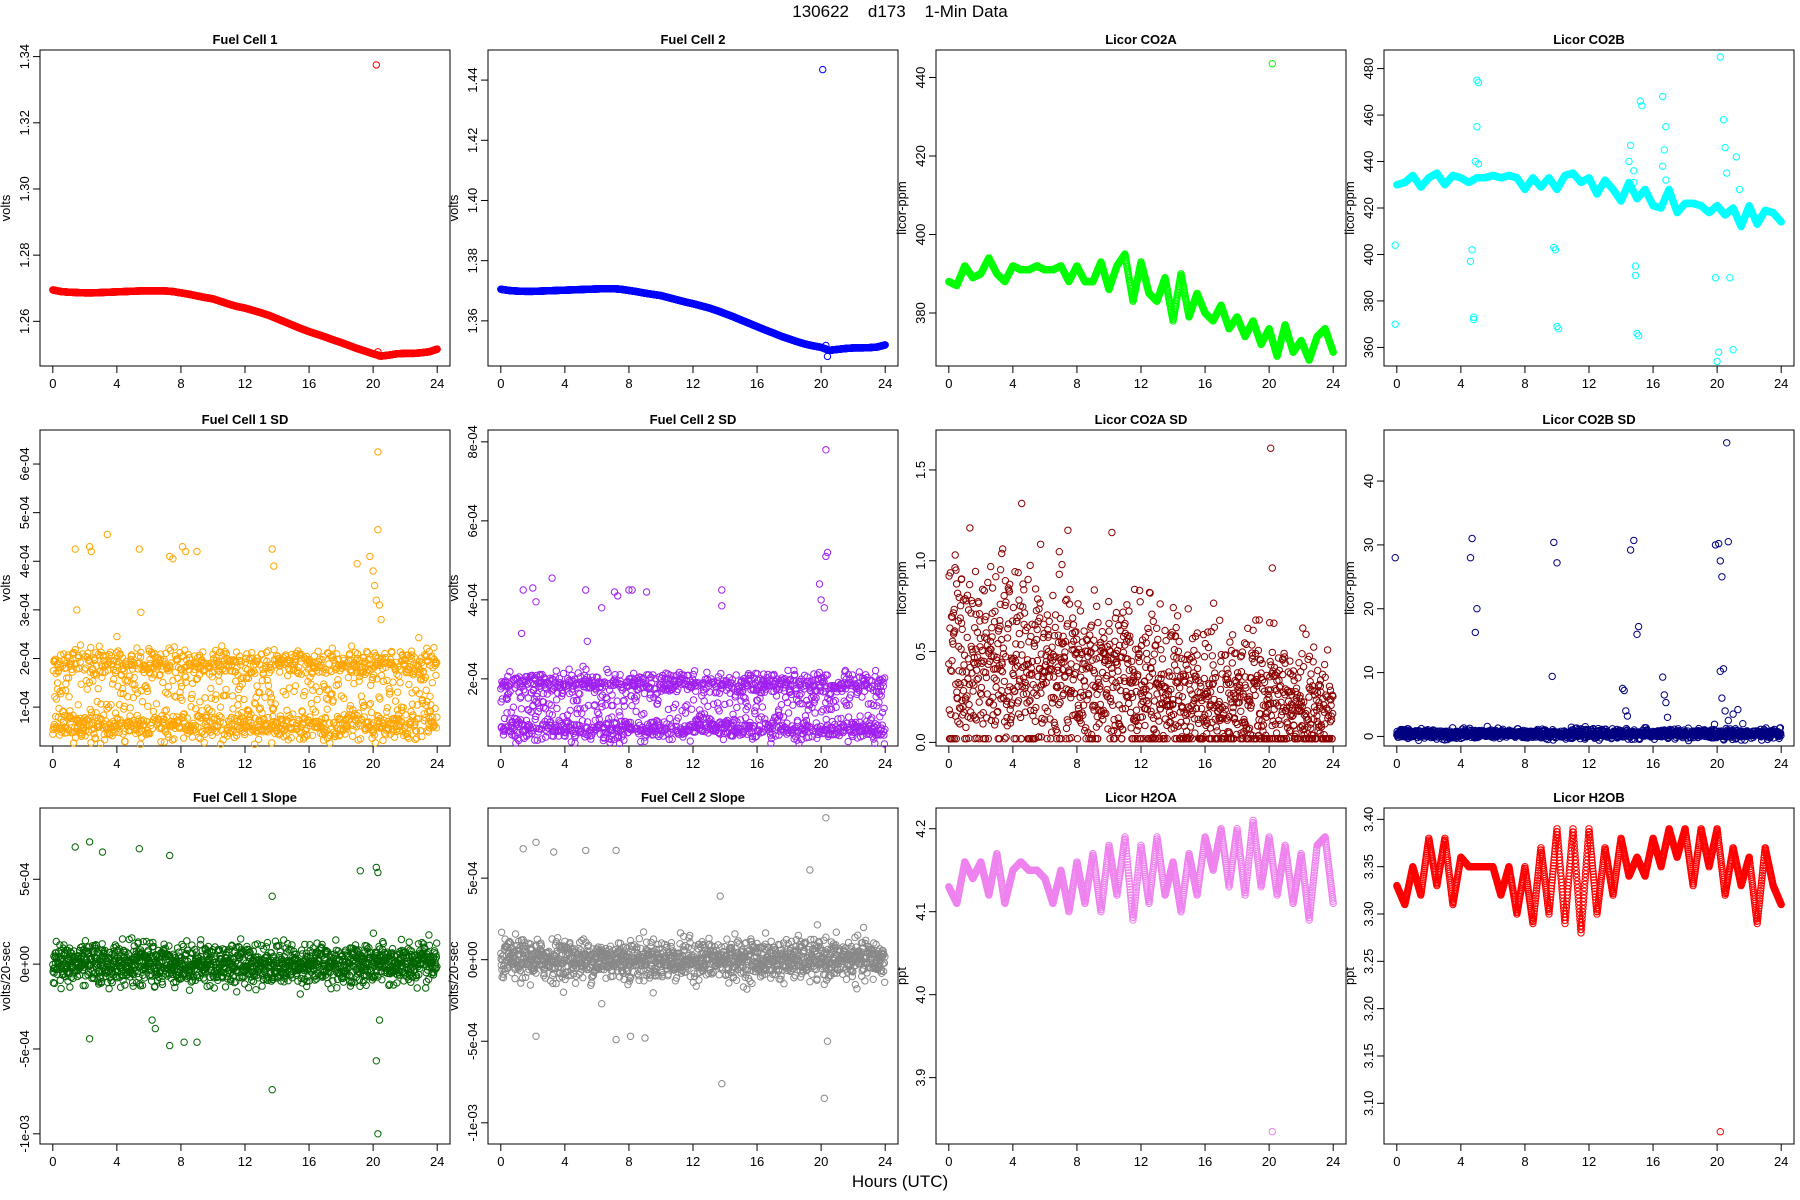 This screenshot has width=1800, height=1200. What do you see at coordinates (24, 56) in the screenshot?
I see `y-tick-label: 1.34` at bounding box center [24, 56].